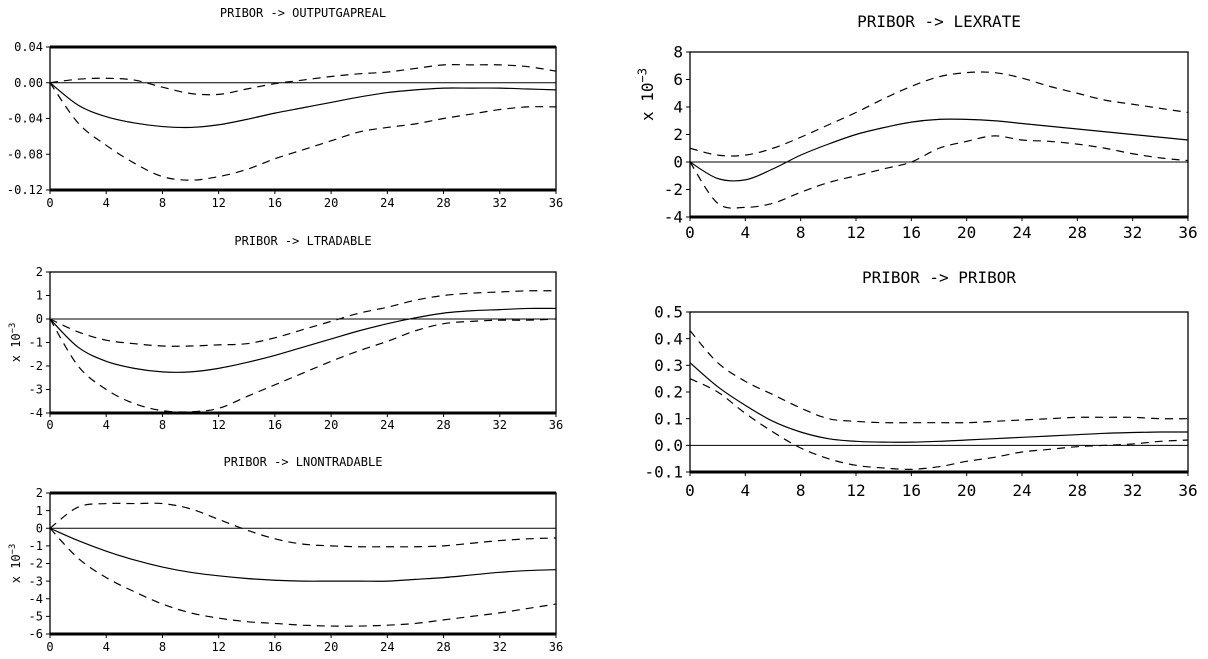 The height and width of the screenshot is (659, 1208). Describe the element at coordinates (678, 107) in the screenshot. I see `y-tick-label: 4` at that location.